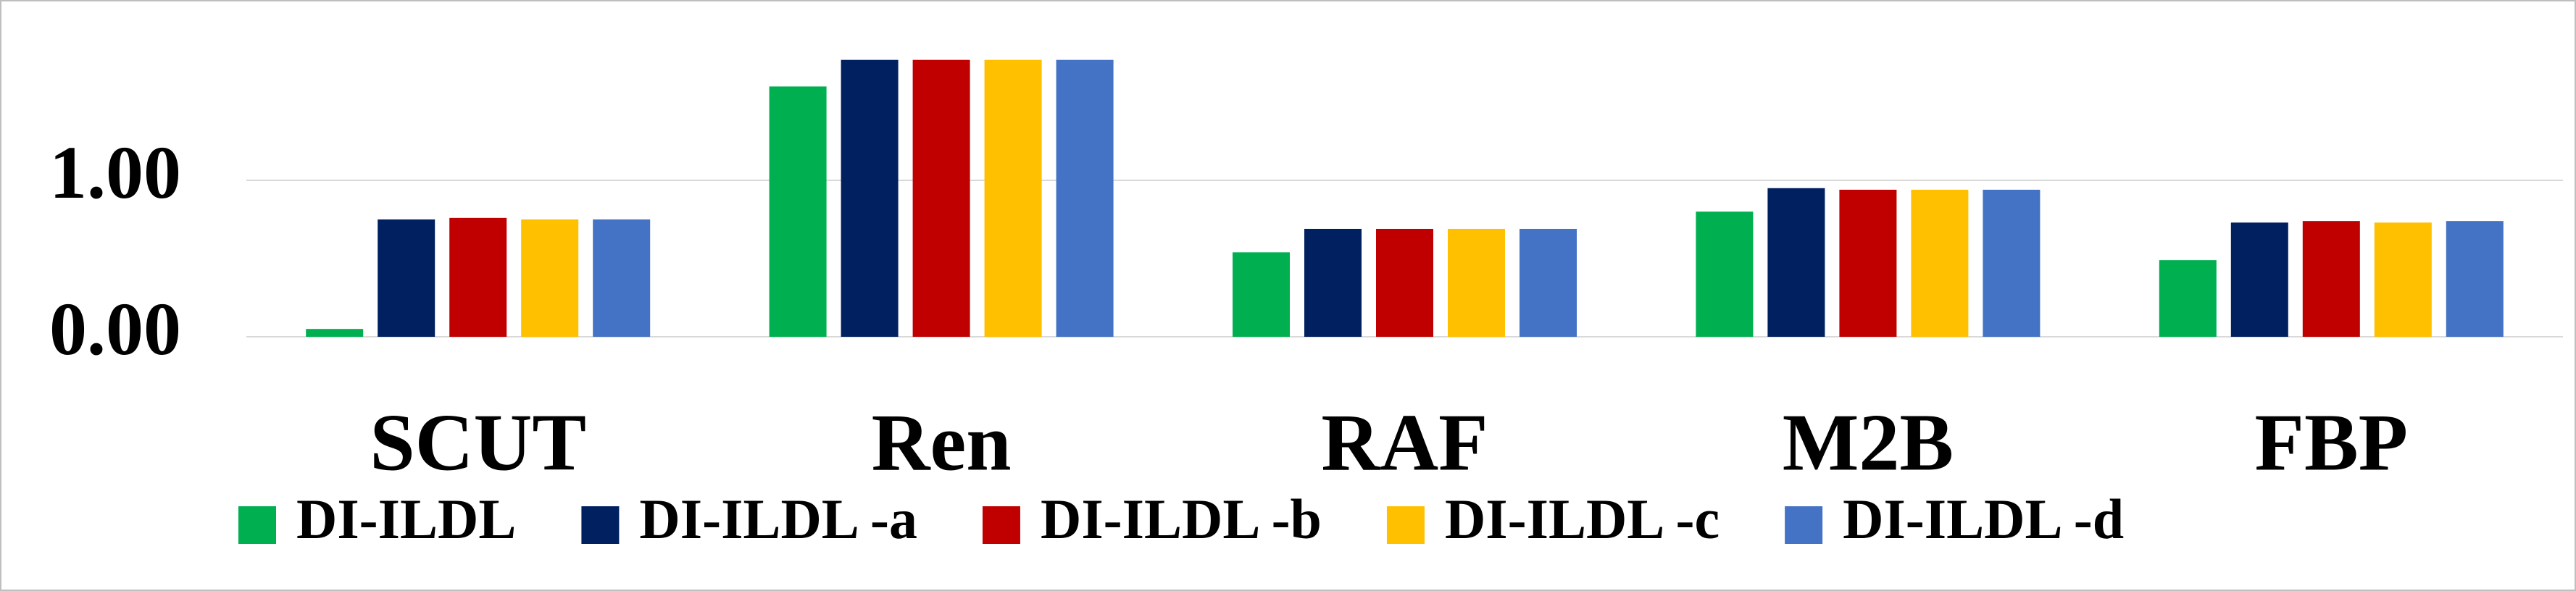  What do you see at coordinates (406, 518) in the screenshot?
I see `legend-label: DI-ILDL` at bounding box center [406, 518].